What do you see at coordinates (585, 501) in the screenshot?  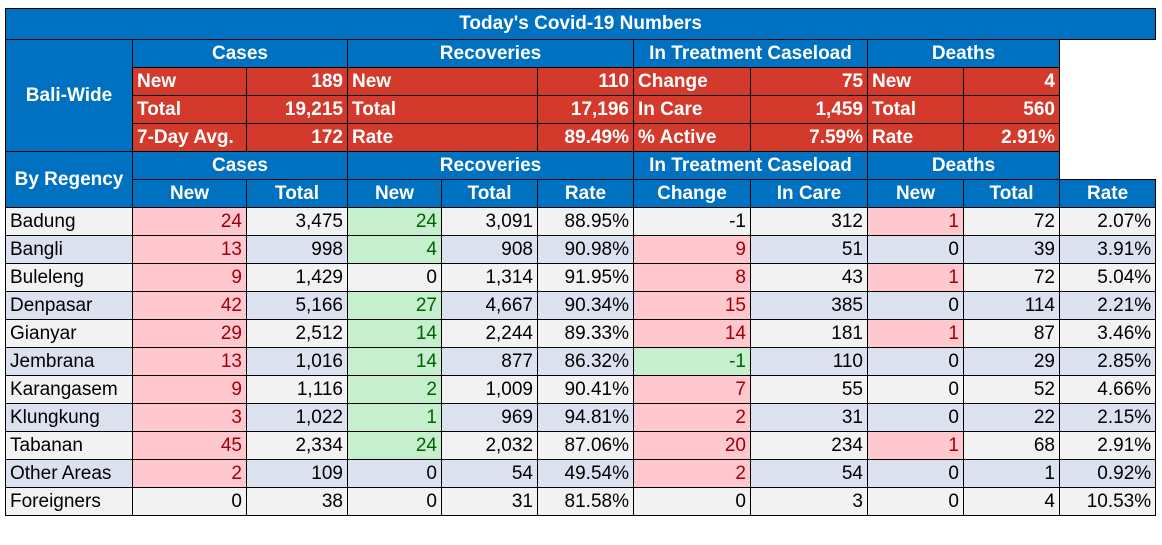 I see `table-cell: 81.58%` at bounding box center [585, 501].